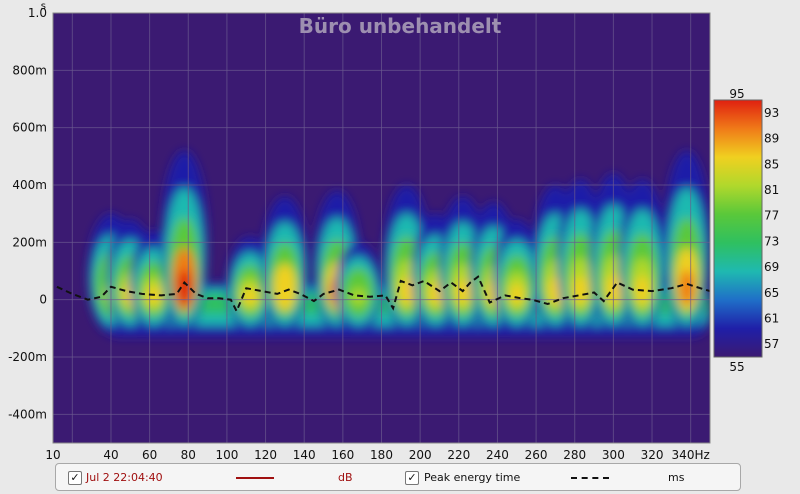 This screenshot has width=800, height=494. Describe the element at coordinates (652, 454) in the screenshot. I see `x-tick-label: 320` at that location.